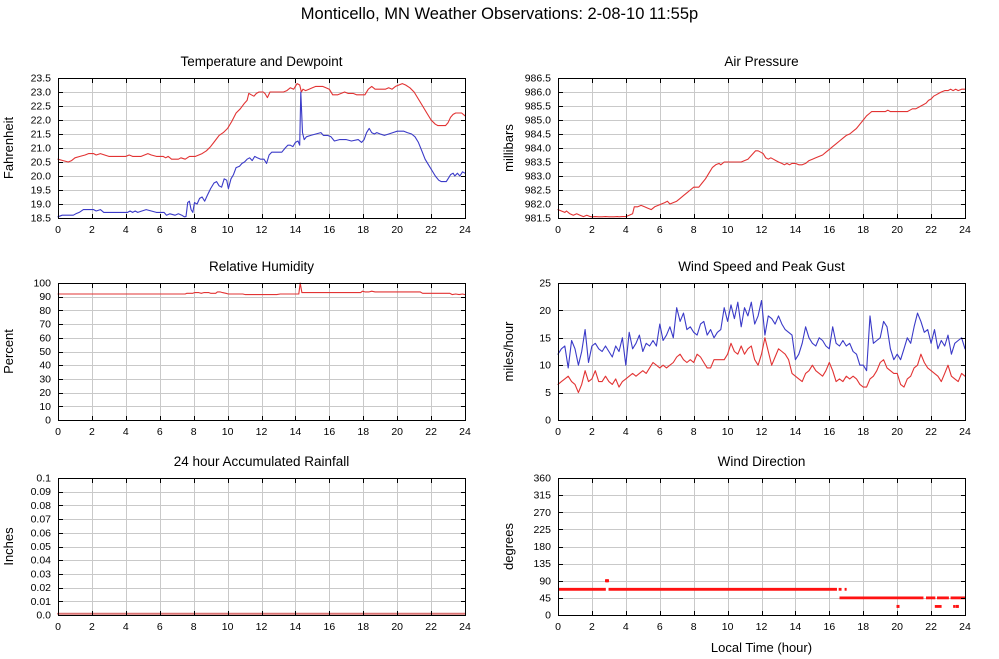  I want to click on y-tick-label: 225, so click(542, 530).